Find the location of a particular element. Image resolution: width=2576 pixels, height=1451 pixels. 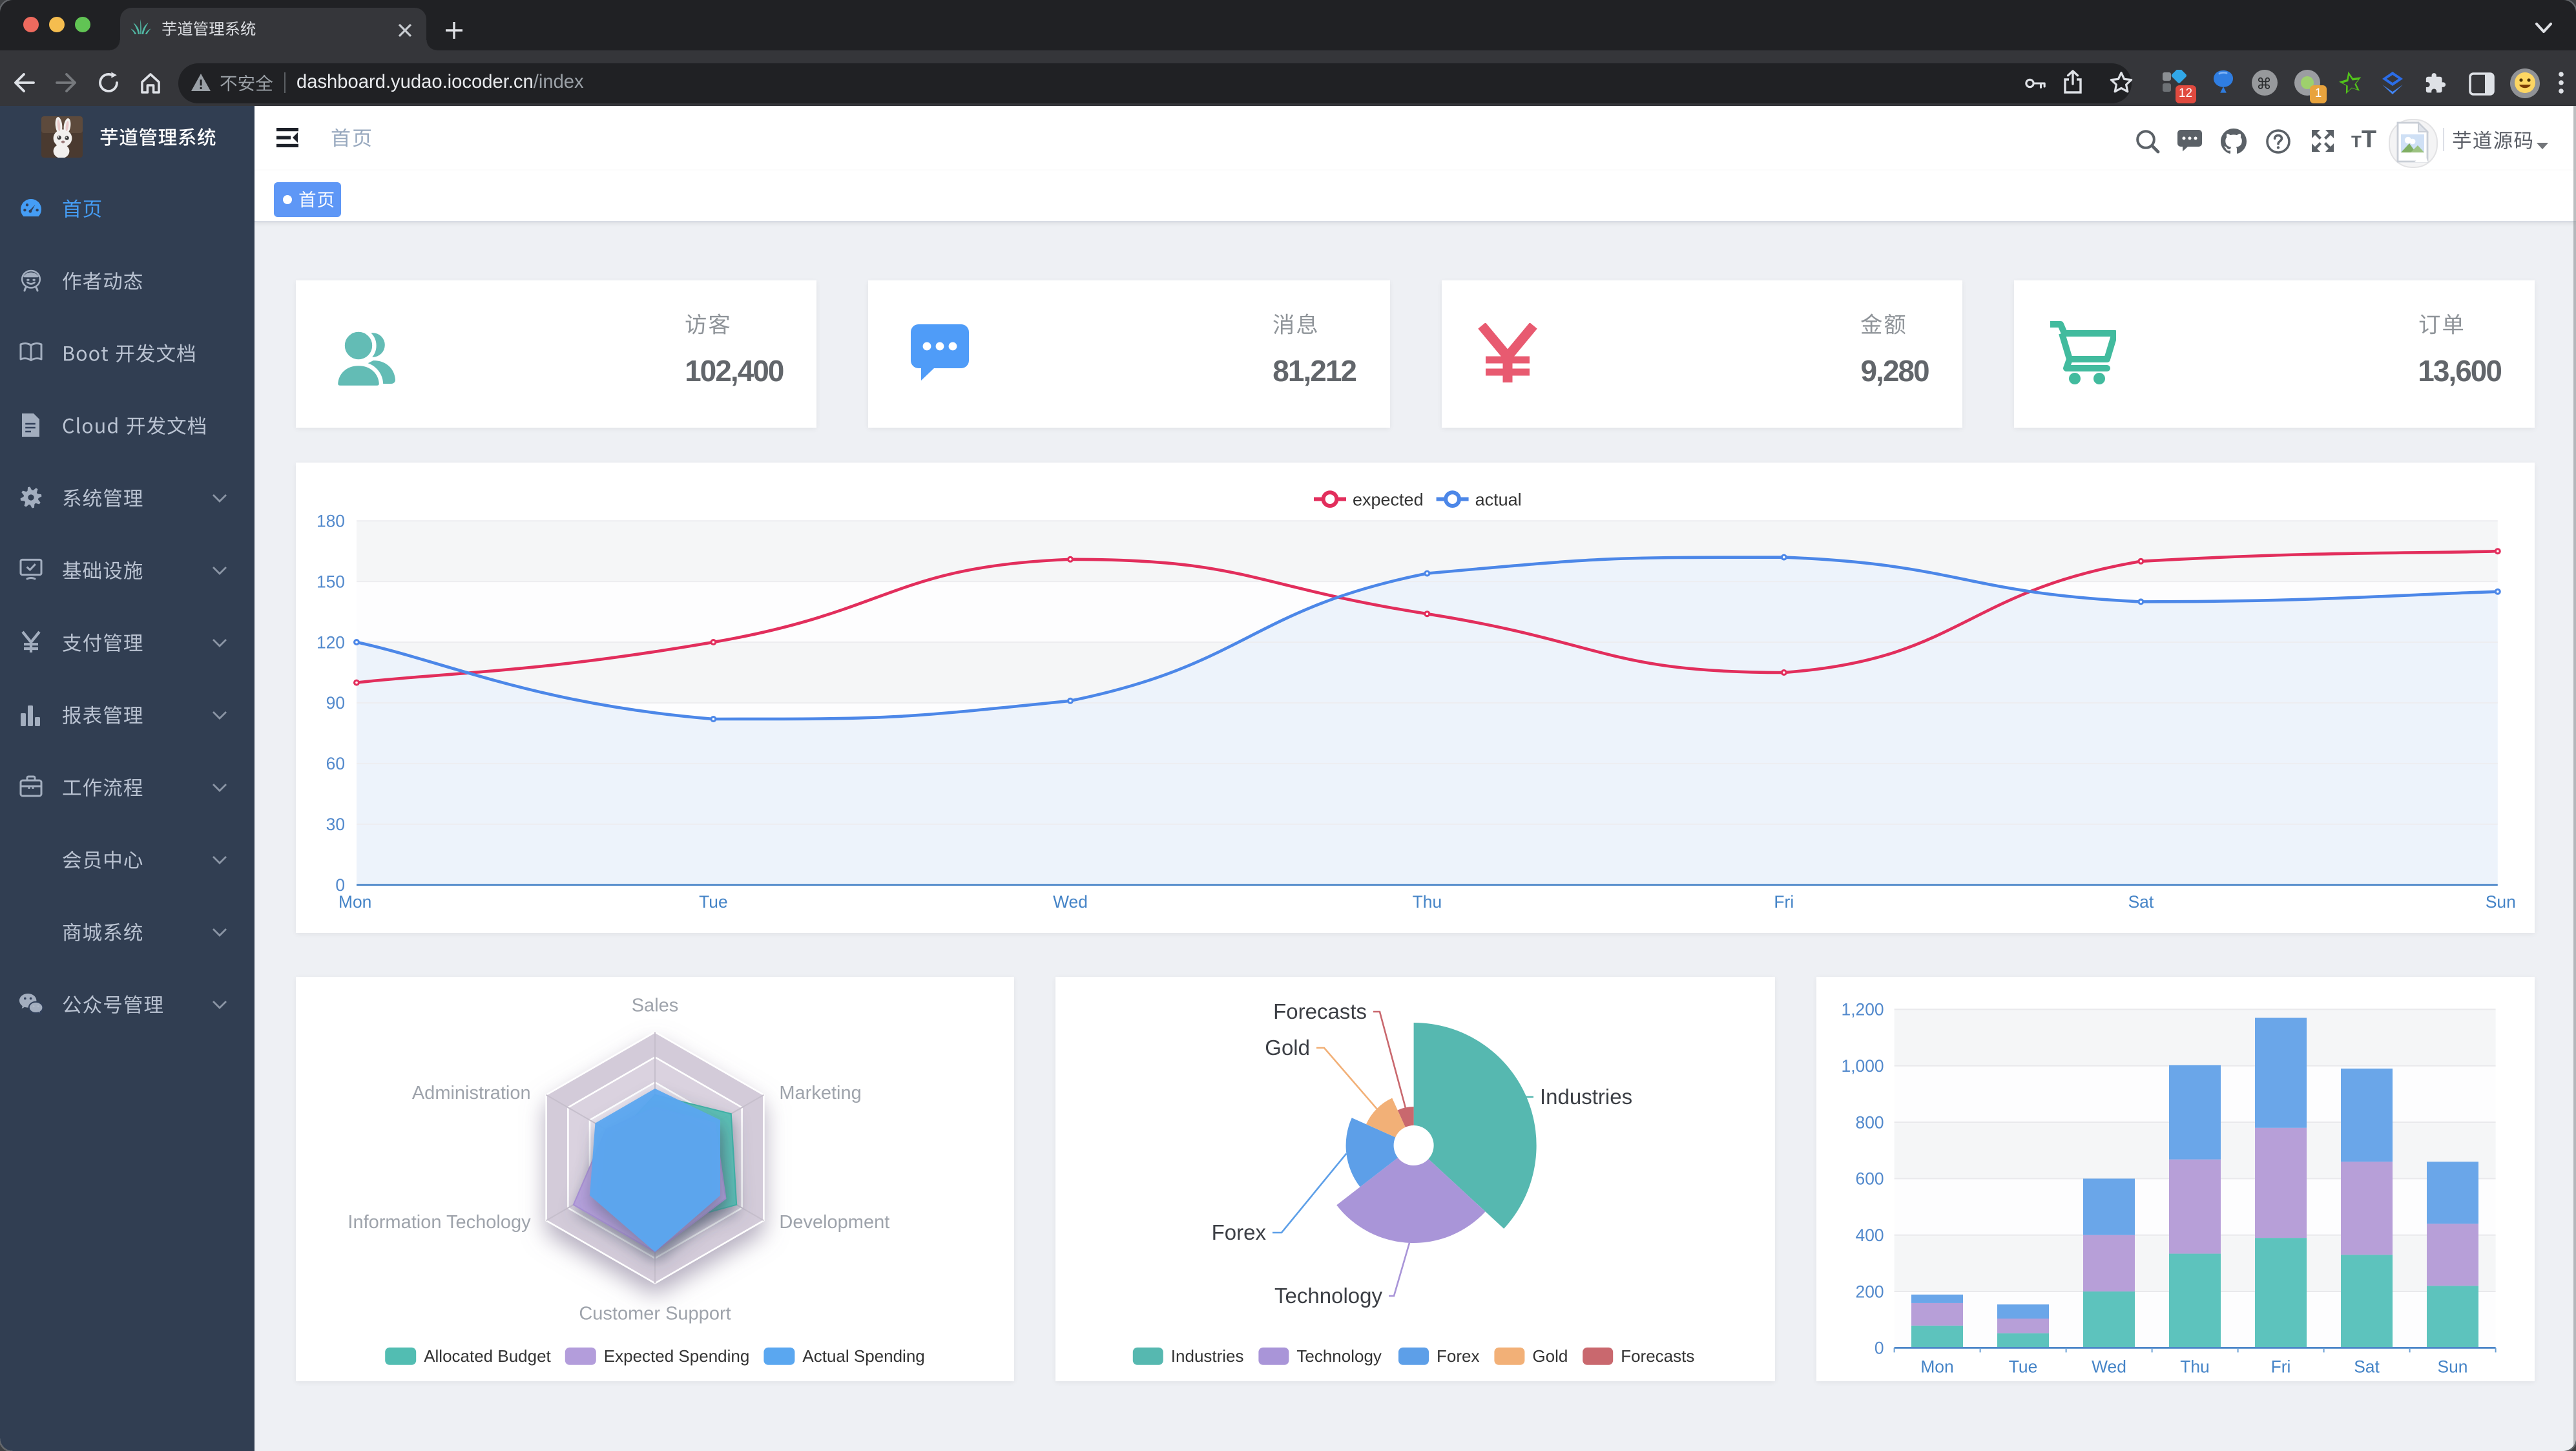

svg-text: 800 is located at coordinates (1869, 1122).